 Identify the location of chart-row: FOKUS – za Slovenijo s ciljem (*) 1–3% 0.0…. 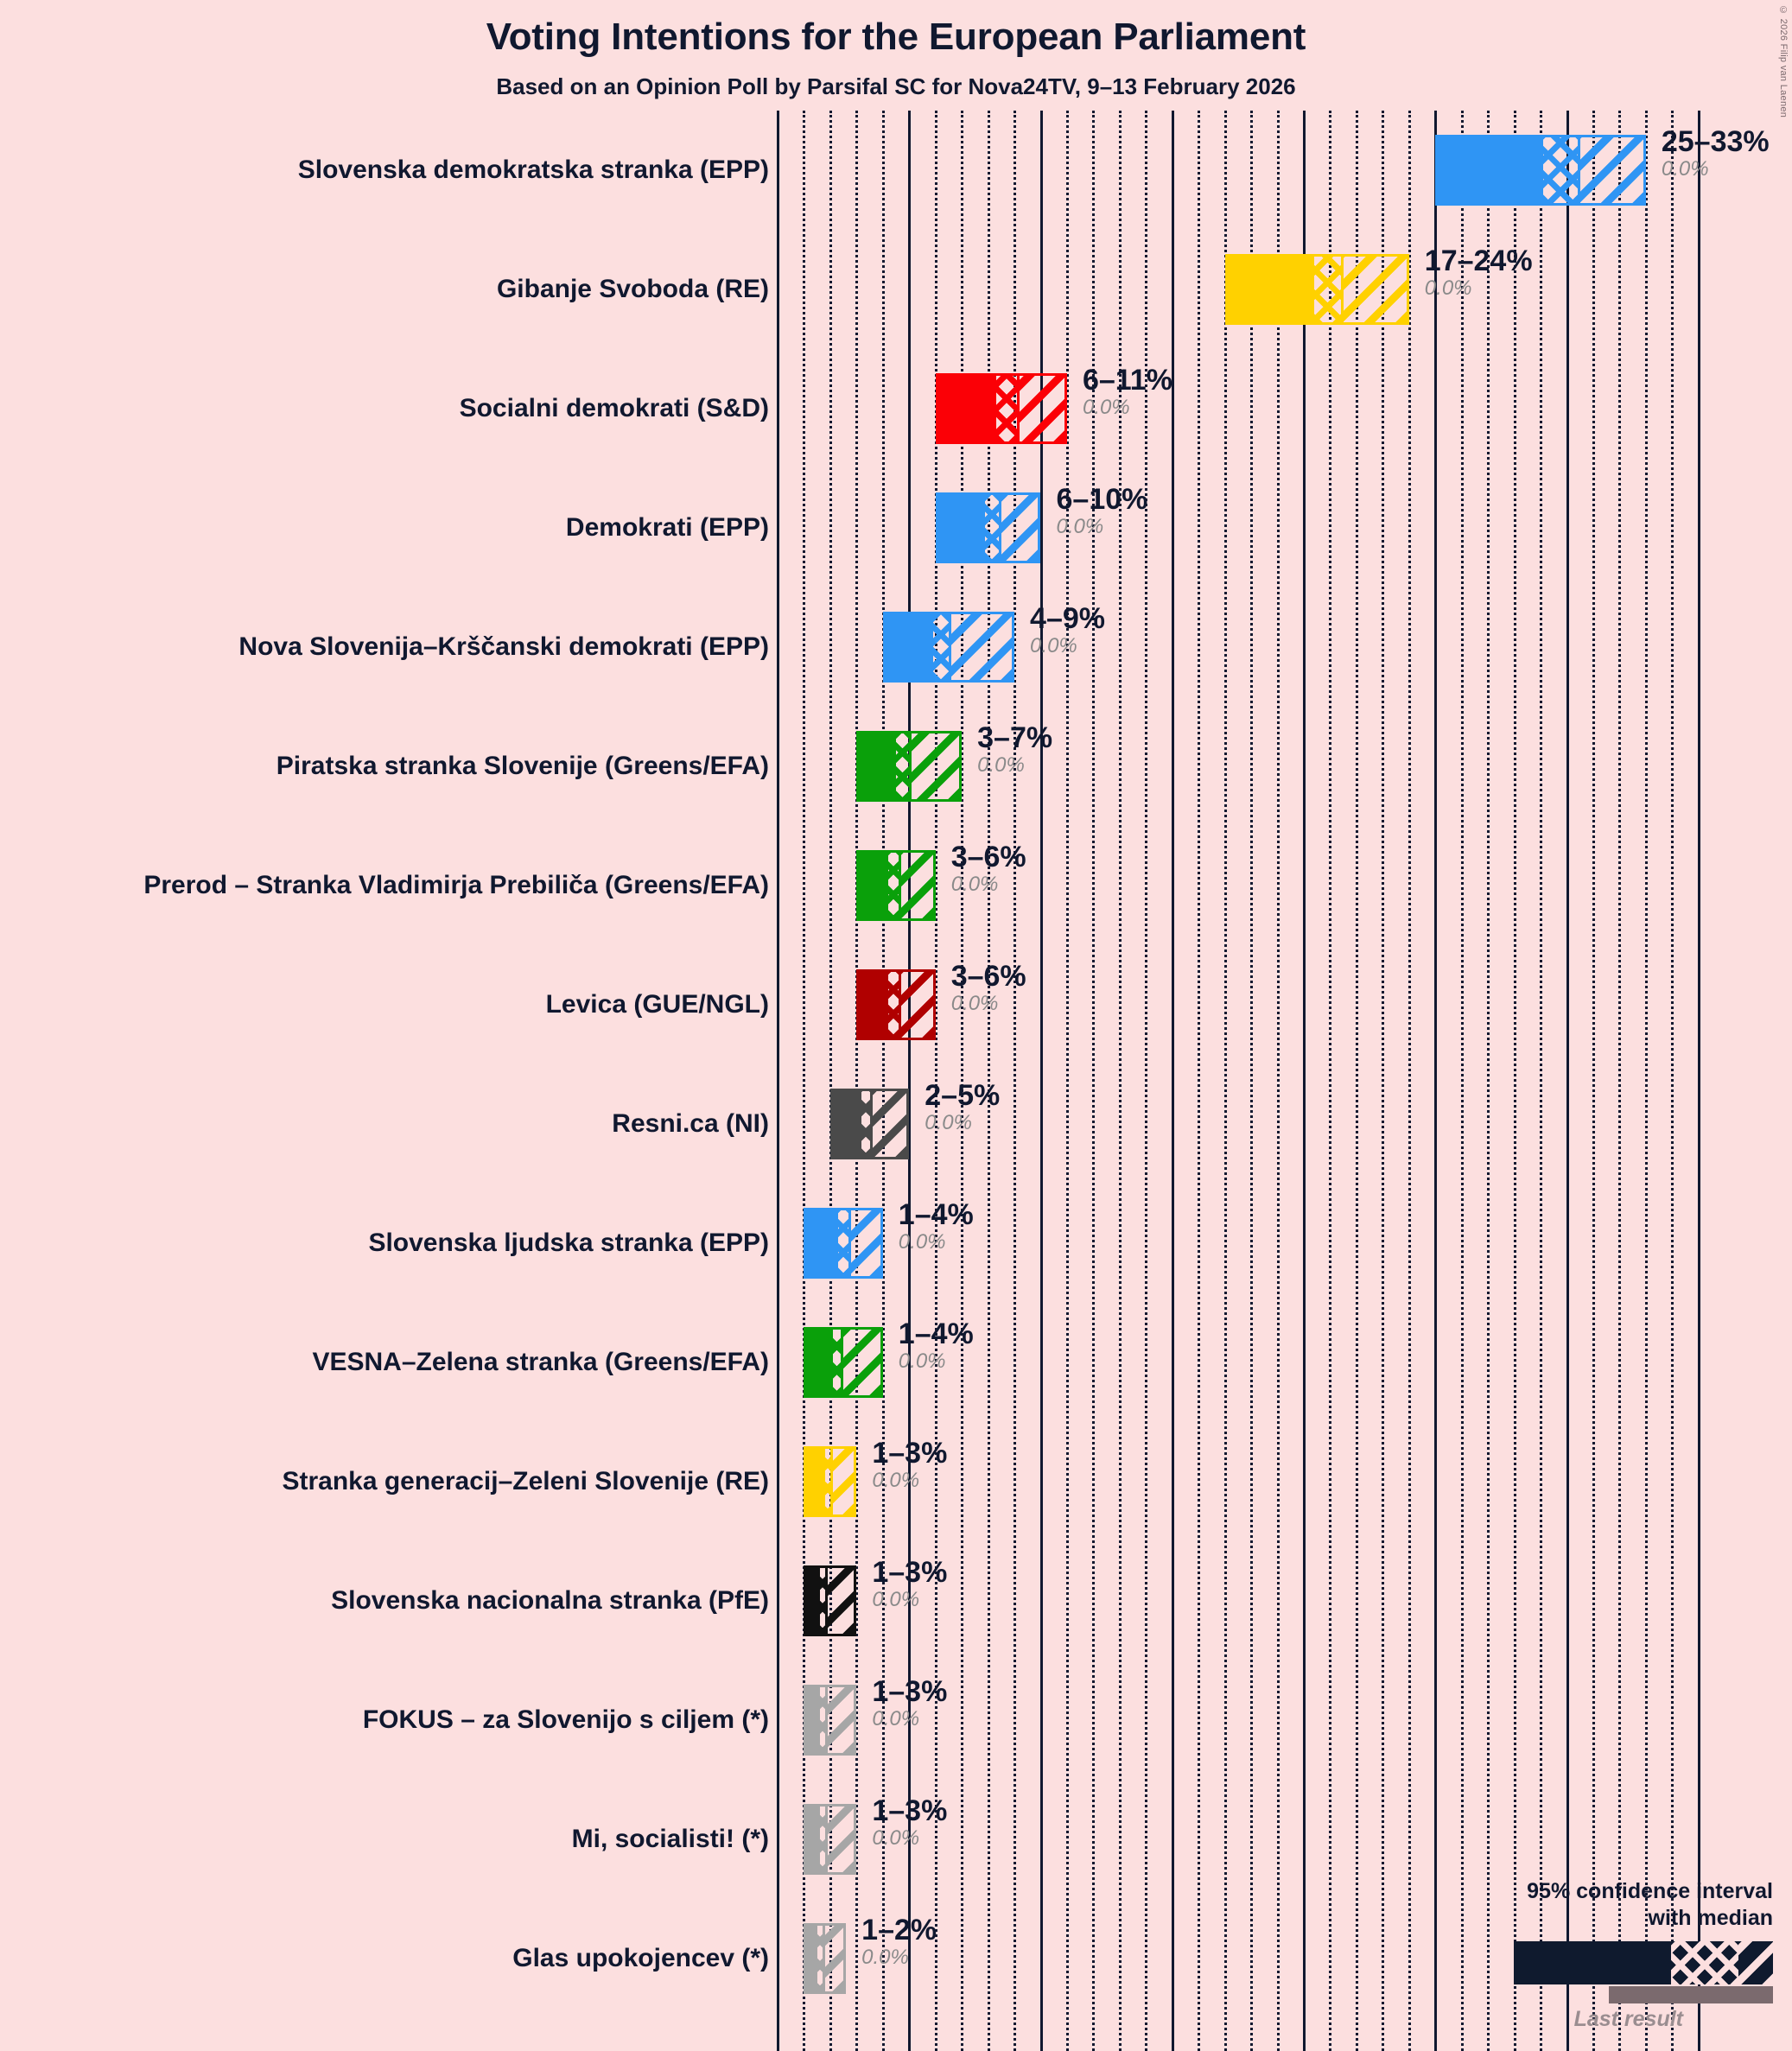
(896, 1720).